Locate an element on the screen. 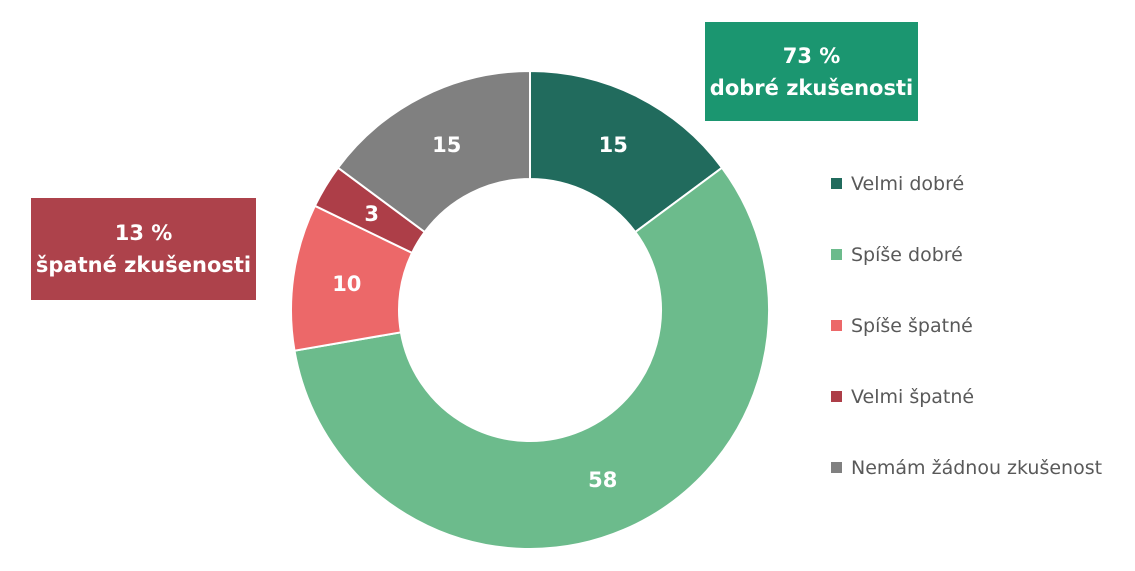 This screenshot has height=571, width=1135. good-experience-callout: 73 % dobré zkušenosti is located at coordinates (811, 71).